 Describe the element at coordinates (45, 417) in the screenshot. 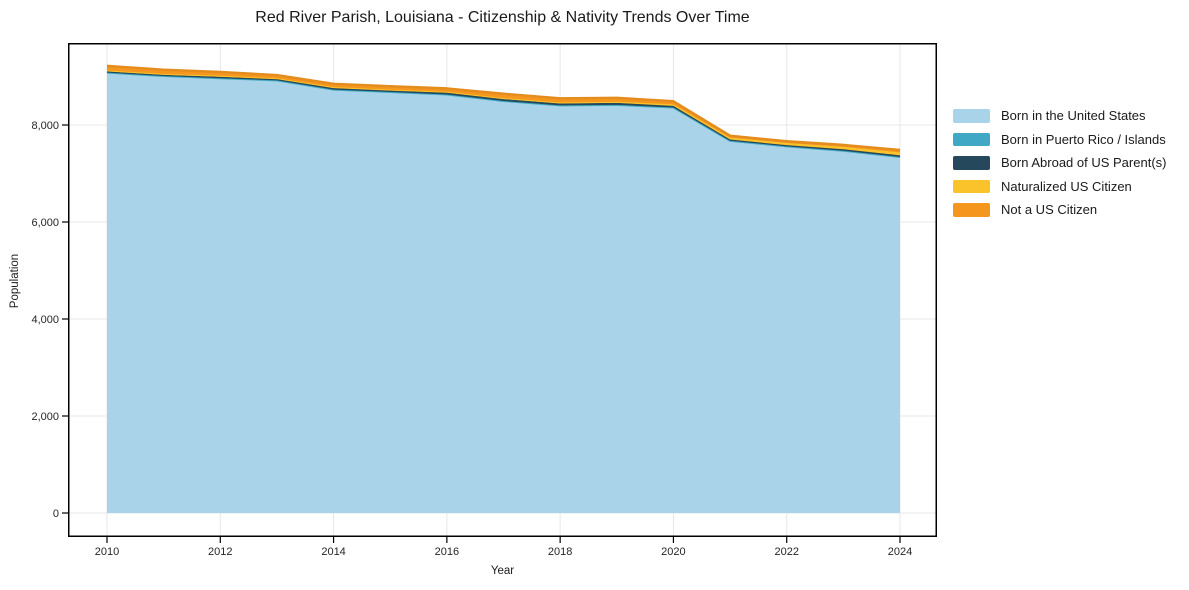

I see `y-tick-label: 2,000` at that location.